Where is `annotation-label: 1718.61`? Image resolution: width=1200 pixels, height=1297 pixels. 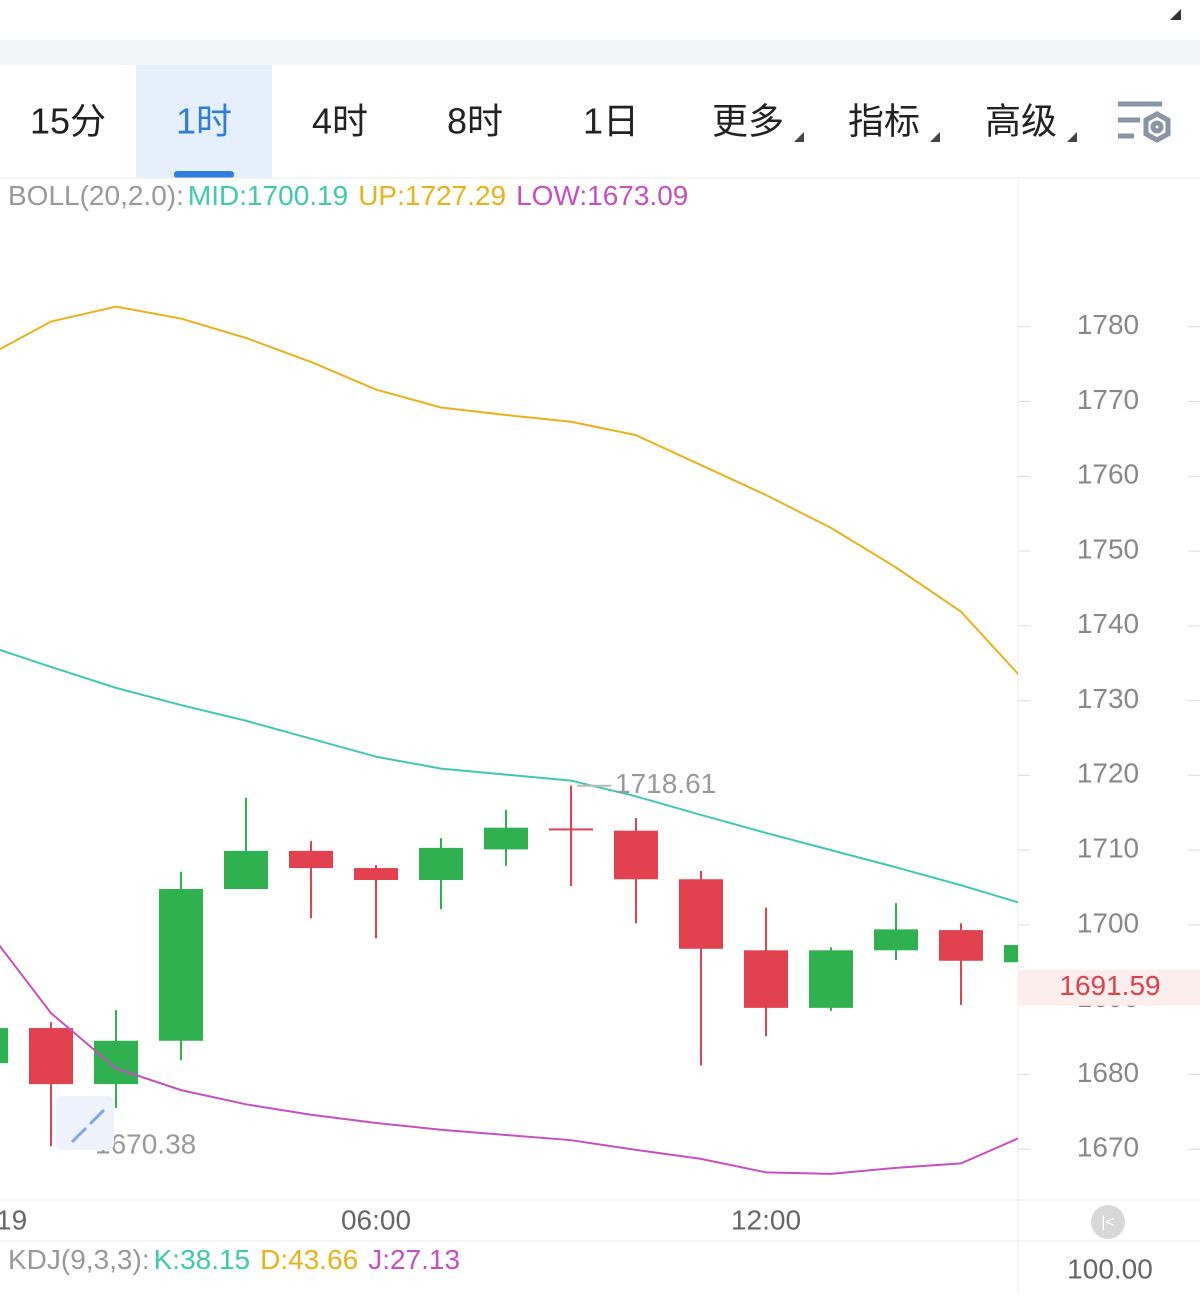
annotation-label: 1718.61 is located at coordinates (665, 783).